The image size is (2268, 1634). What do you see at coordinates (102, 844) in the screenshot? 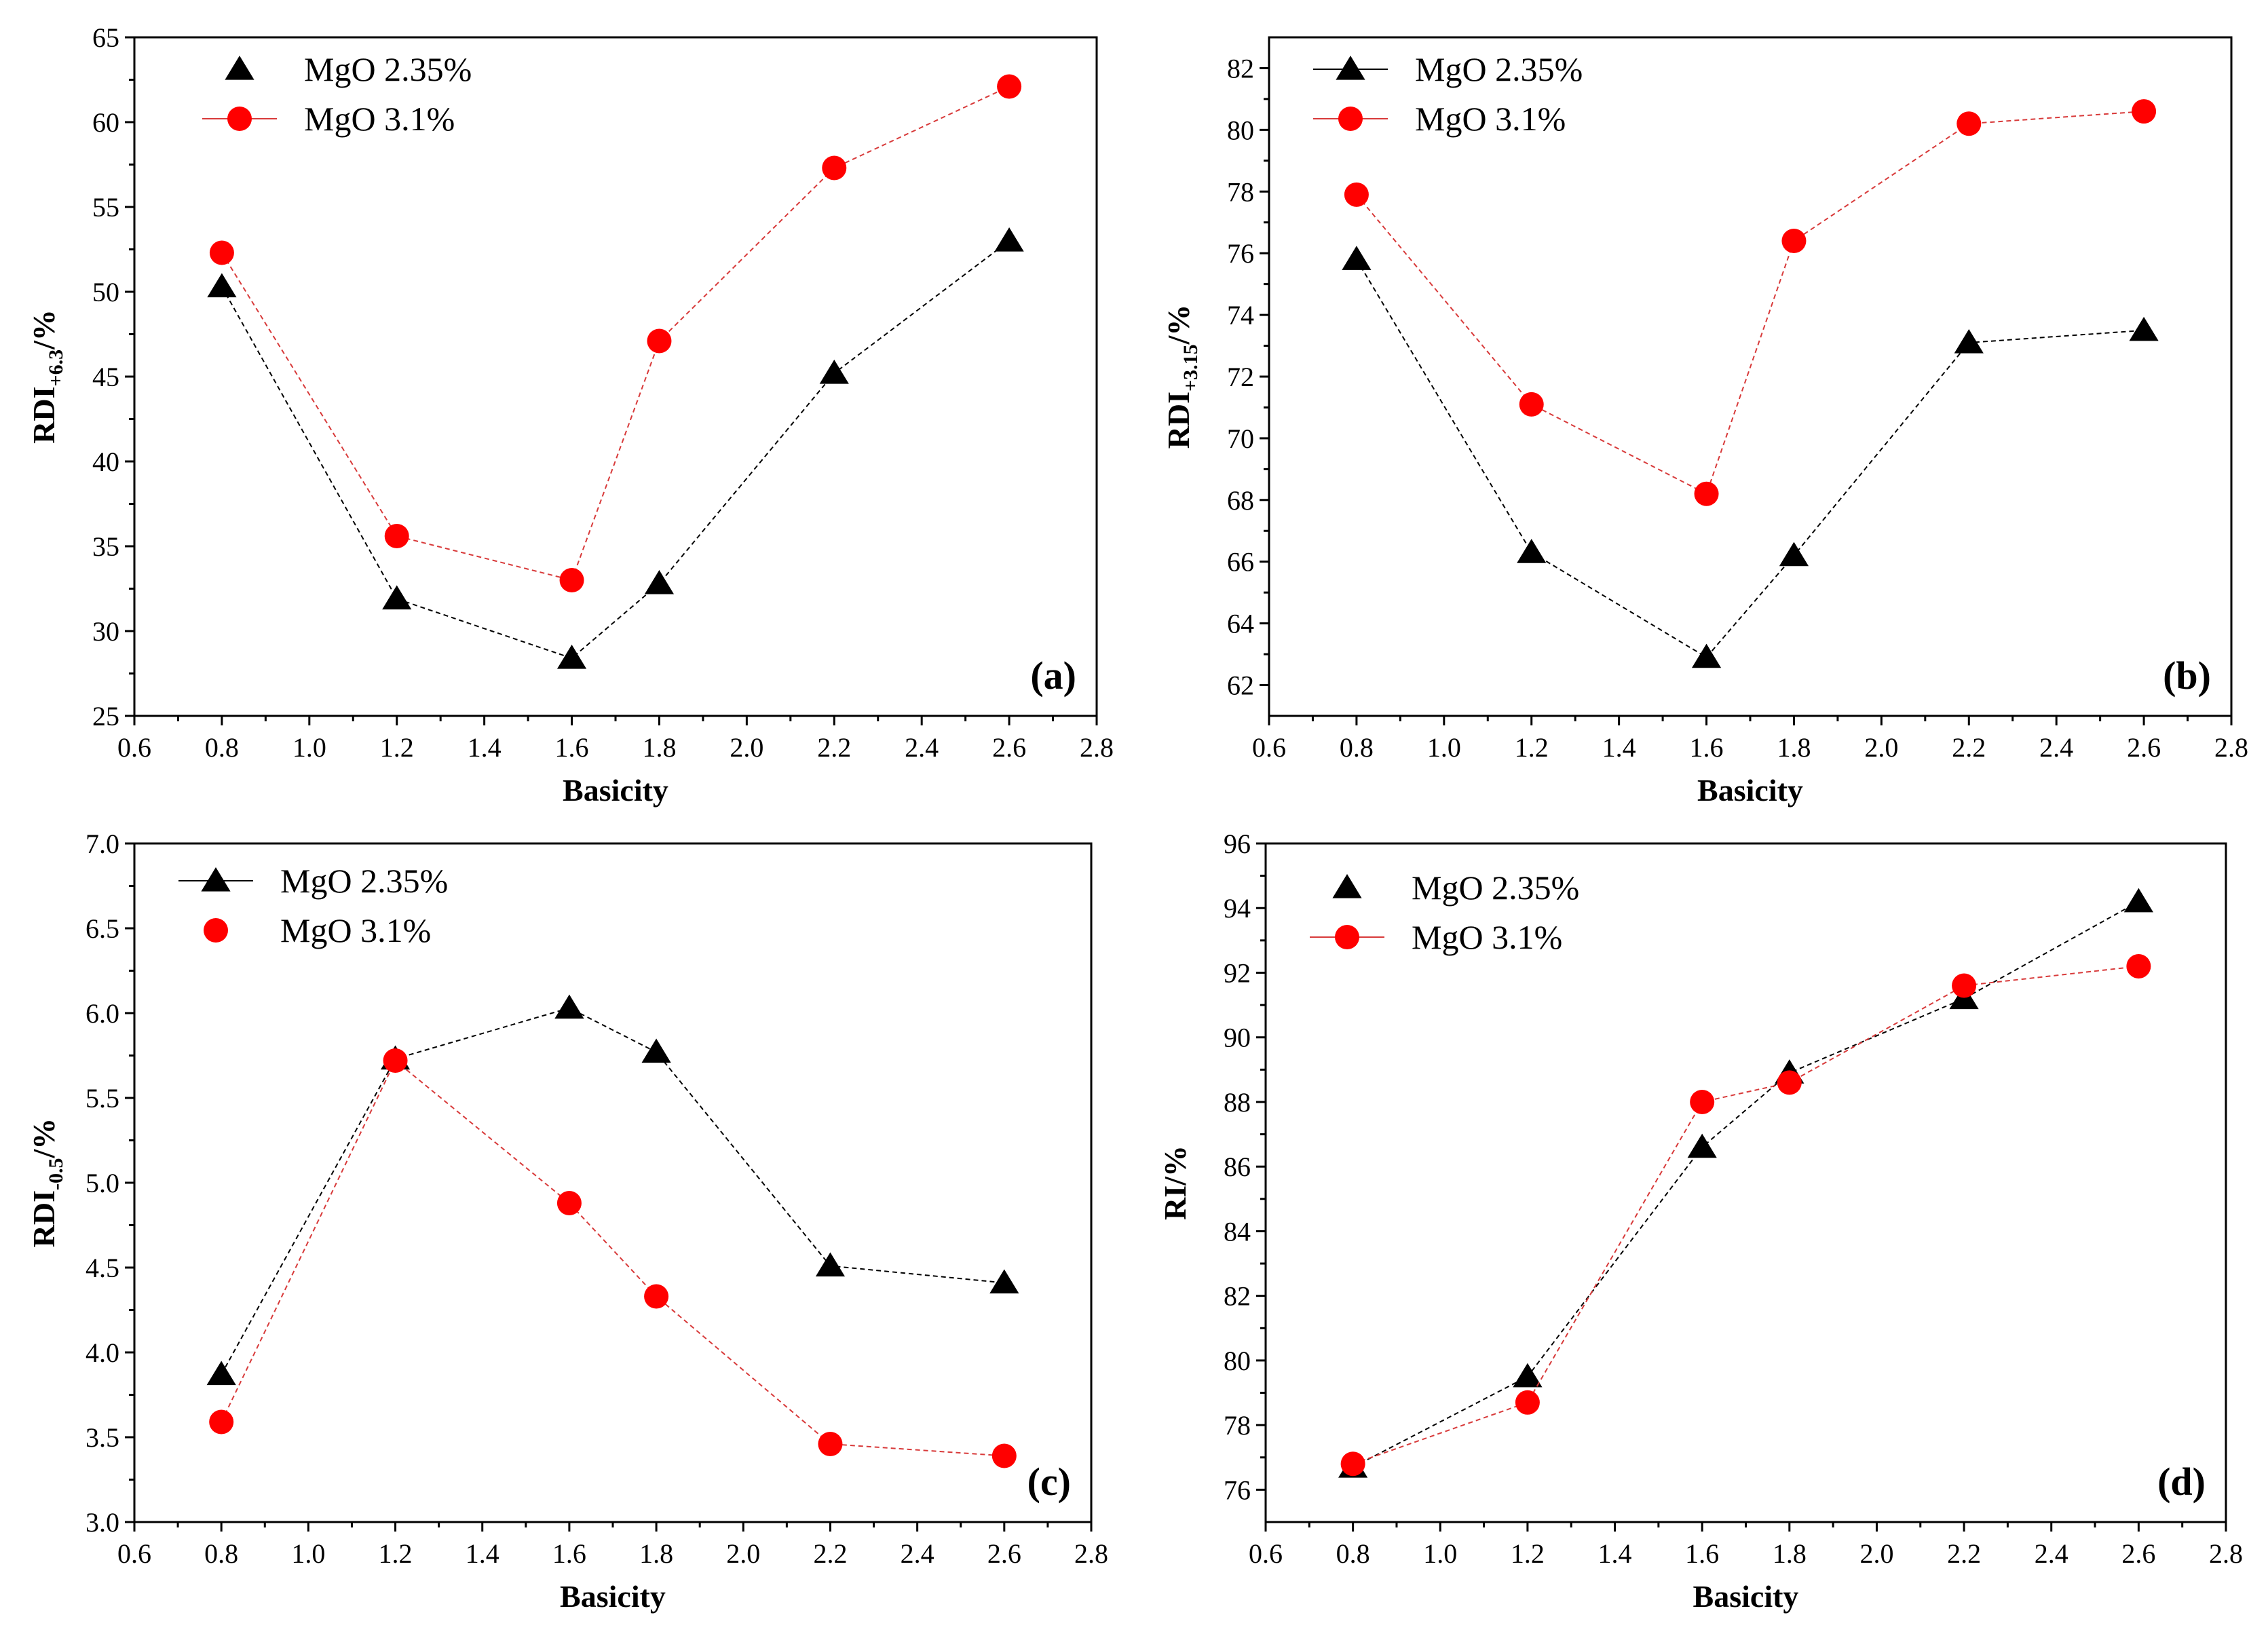
I see `y-tick-label: 7.0` at bounding box center [102, 844].